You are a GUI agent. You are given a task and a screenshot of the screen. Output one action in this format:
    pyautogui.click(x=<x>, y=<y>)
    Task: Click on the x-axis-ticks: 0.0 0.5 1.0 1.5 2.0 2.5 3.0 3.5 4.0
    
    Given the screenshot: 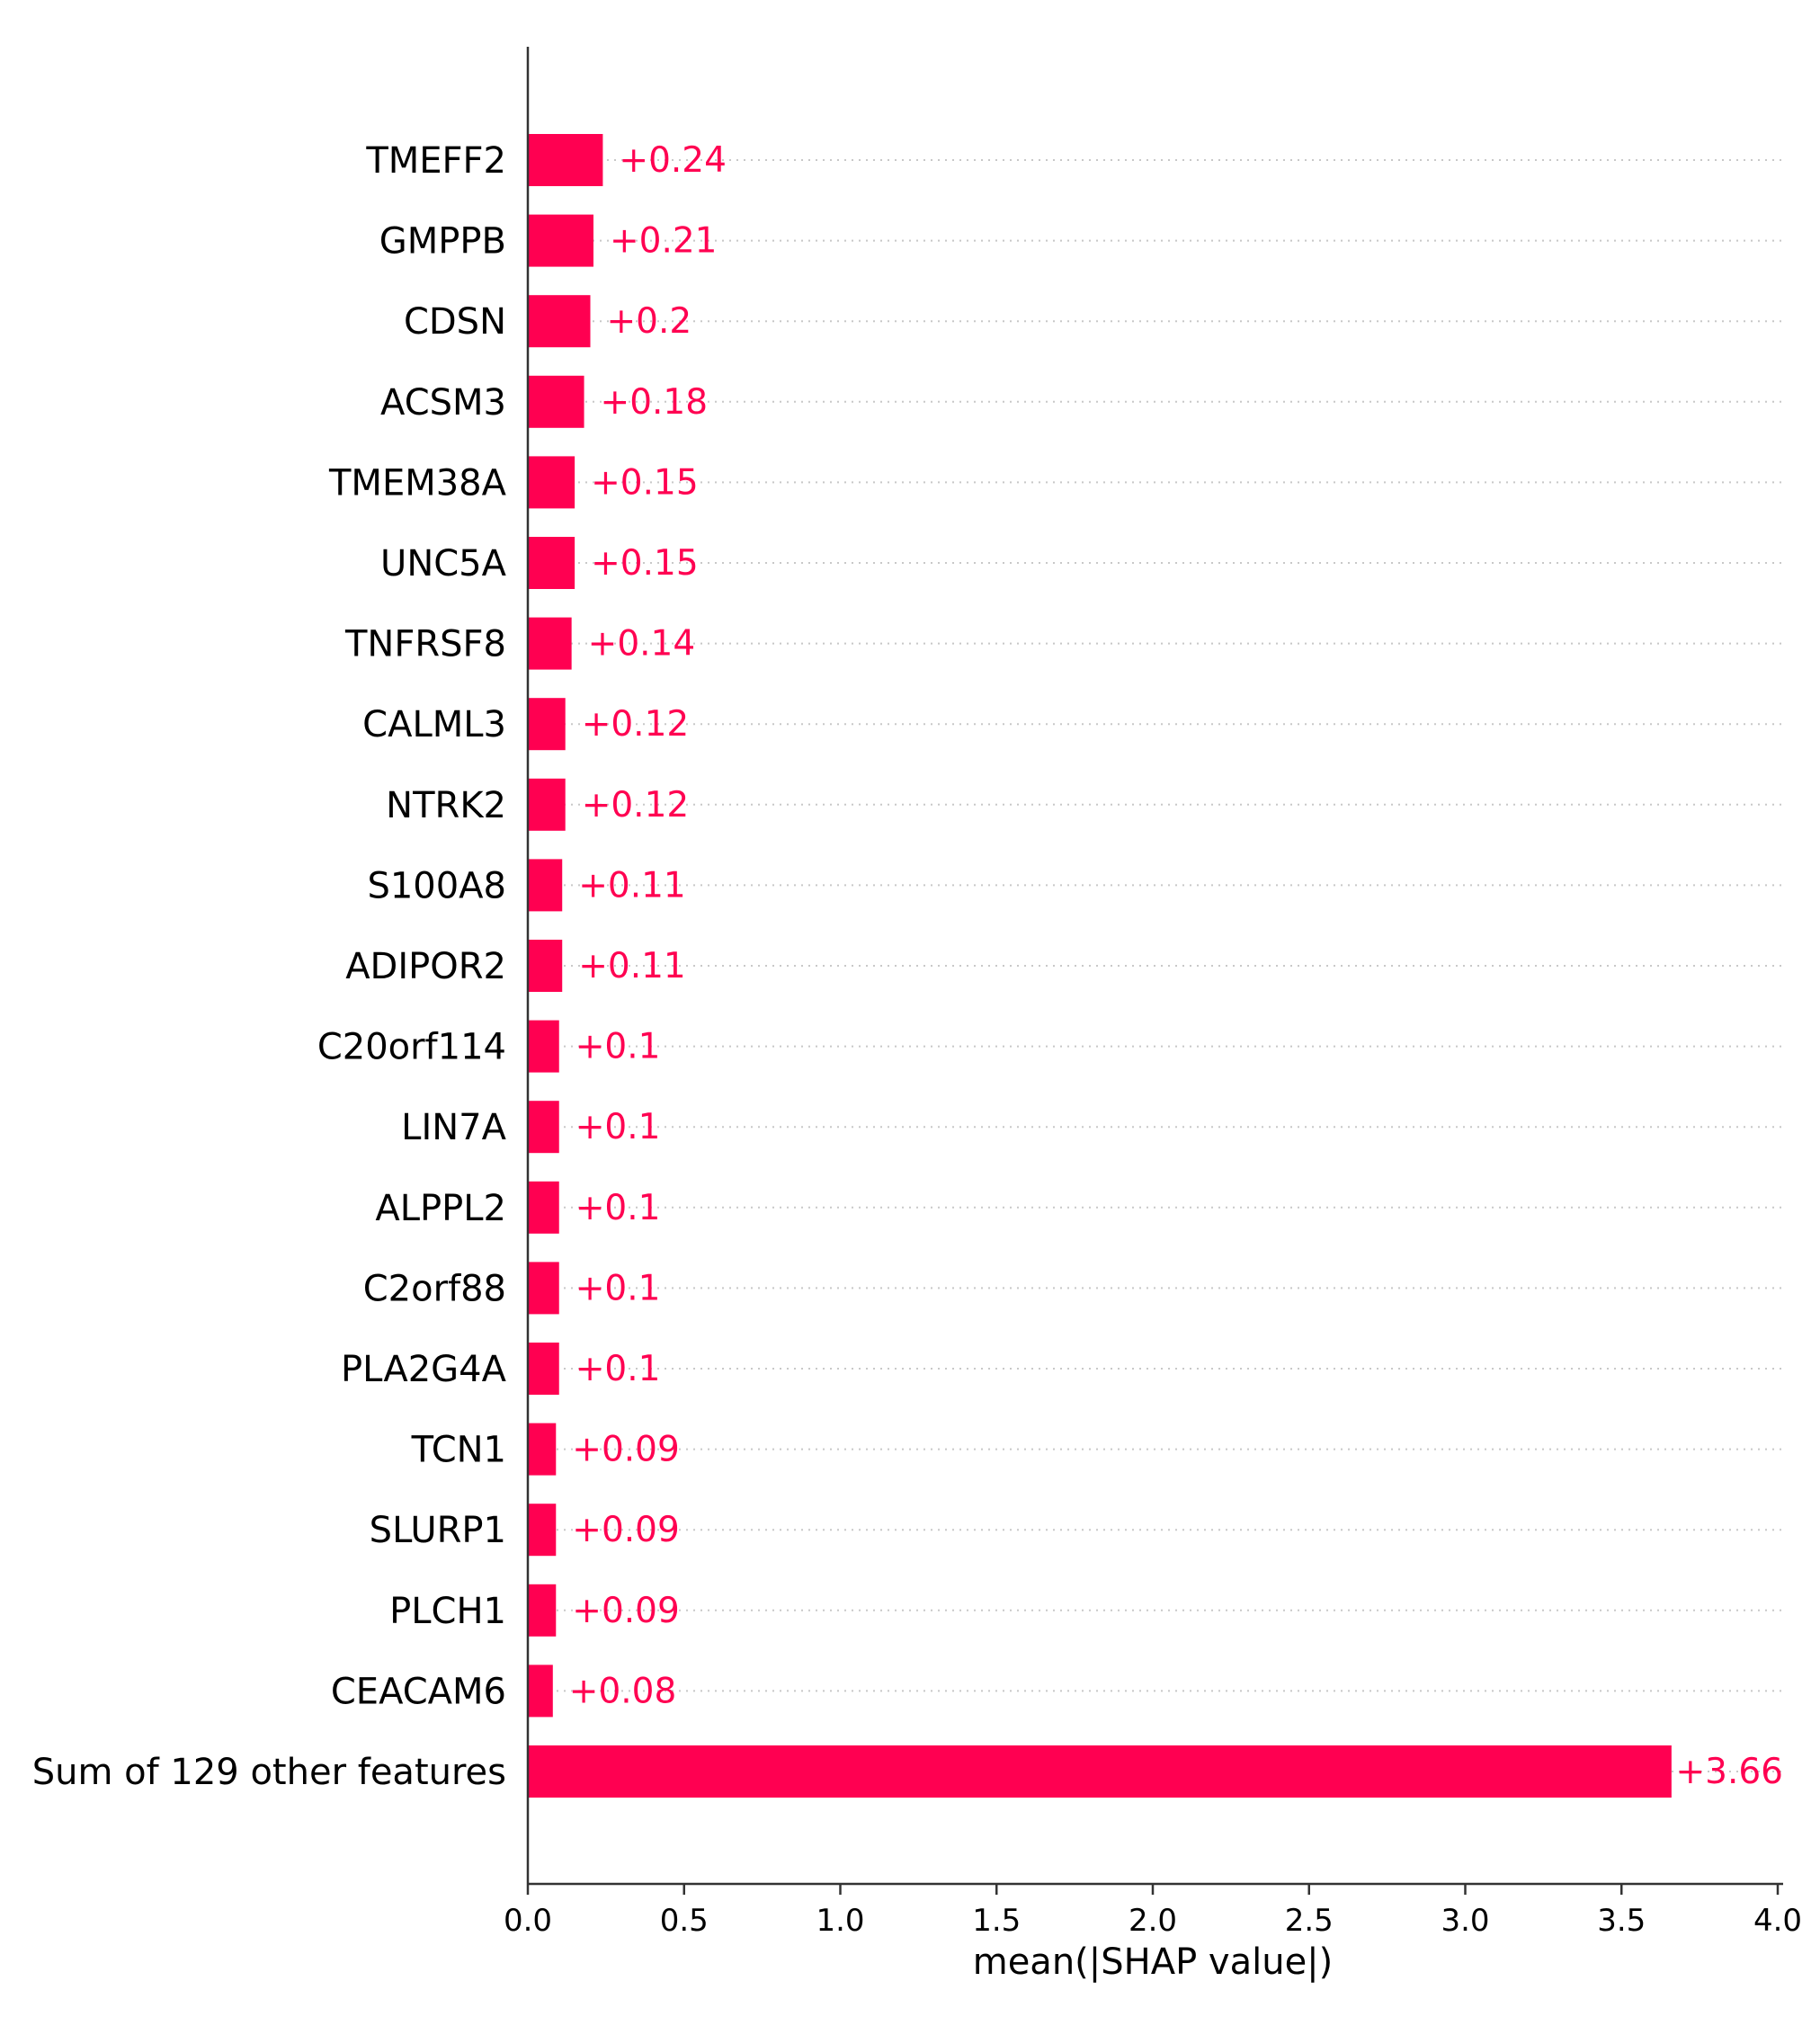 What is the action you would take?
    pyautogui.click(x=1153, y=1911)
    